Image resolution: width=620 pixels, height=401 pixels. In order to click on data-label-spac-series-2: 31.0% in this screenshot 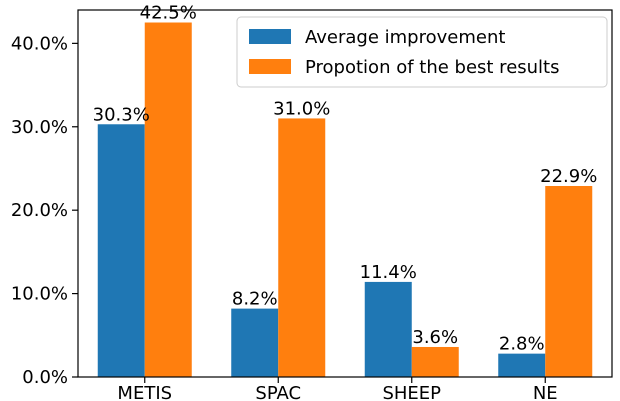, I will do `click(301, 108)`.